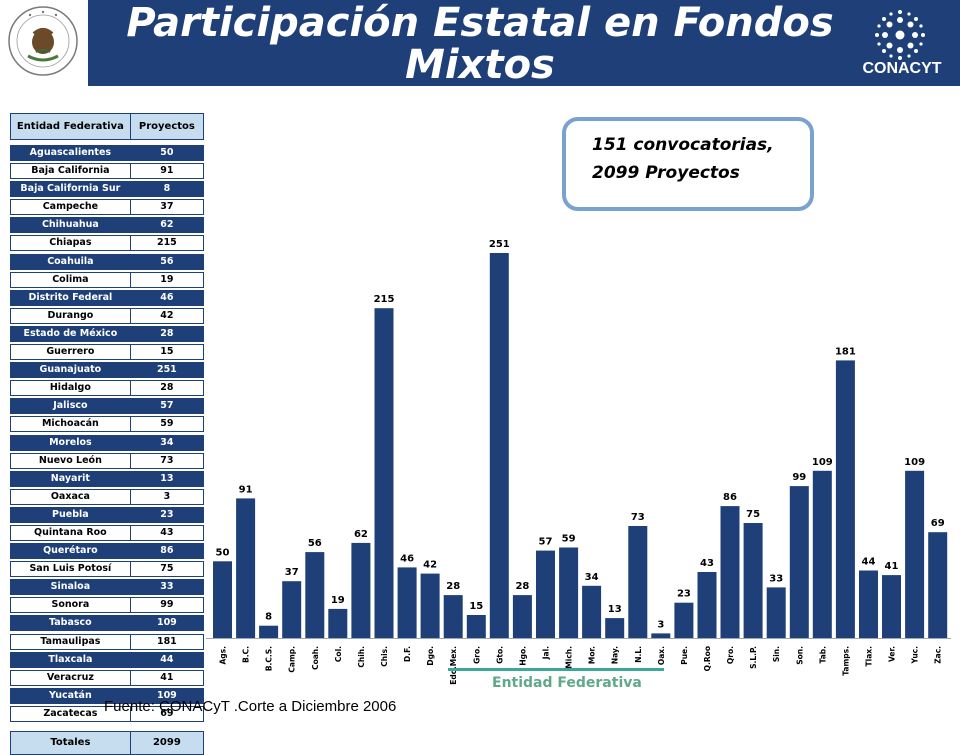 This screenshot has width=960, height=755. What do you see at coordinates (268, 617) in the screenshot?
I see `data-label: 8` at bounding box center [268, 617].